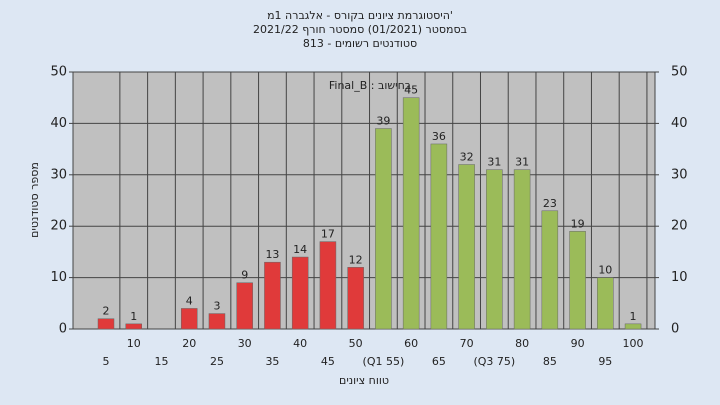  I want to click on y-tick-label: 20, so click(58, 226).